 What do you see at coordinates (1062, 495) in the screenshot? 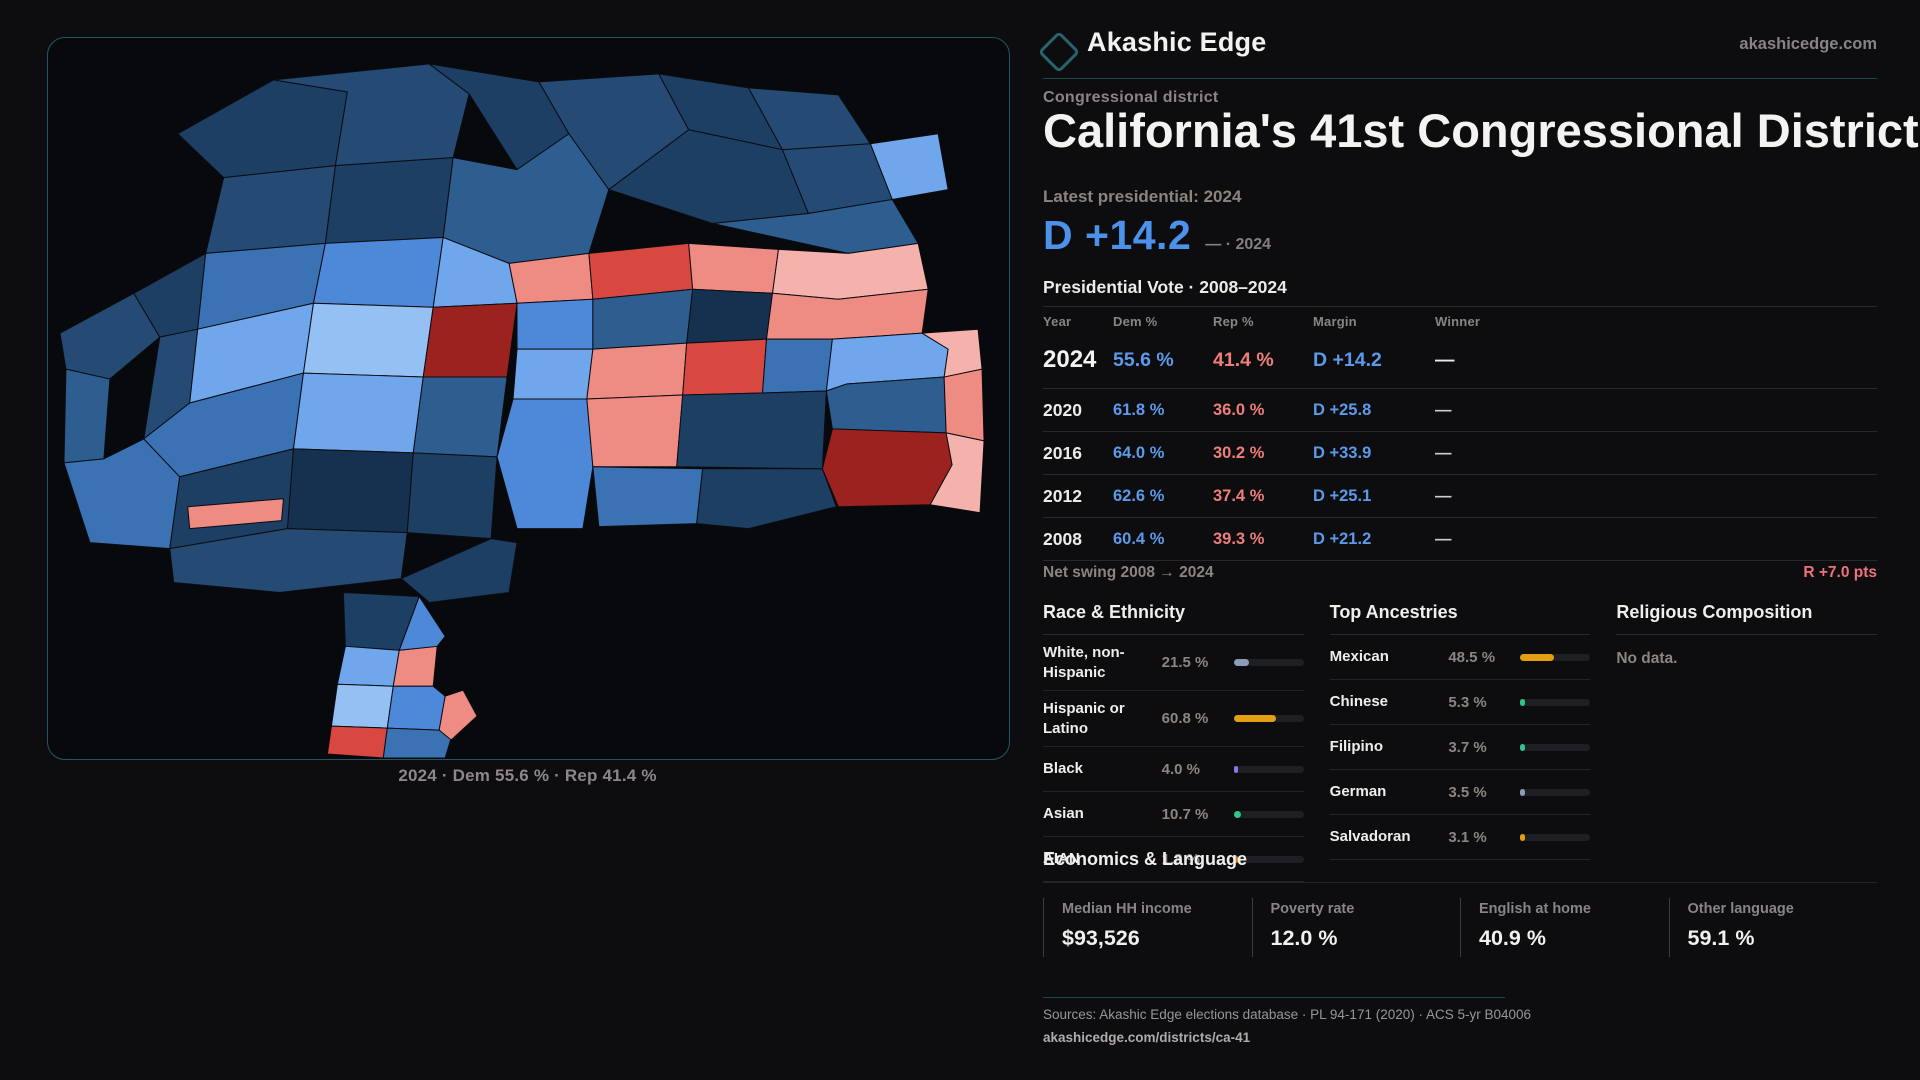
I see `vote-cell-year: 2012` at bounding box center [1062, 495].